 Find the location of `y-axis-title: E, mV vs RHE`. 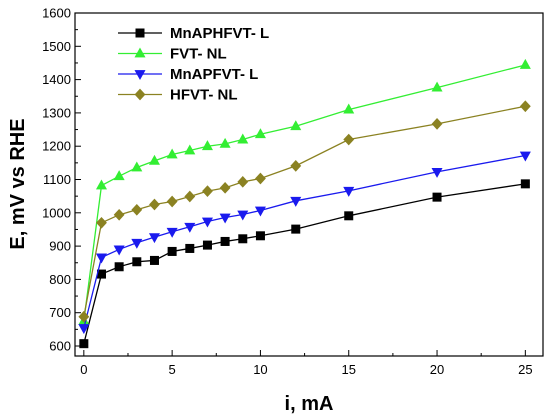

y-axis-title: E, mV vs RHE is located at coordinates (18, 183).